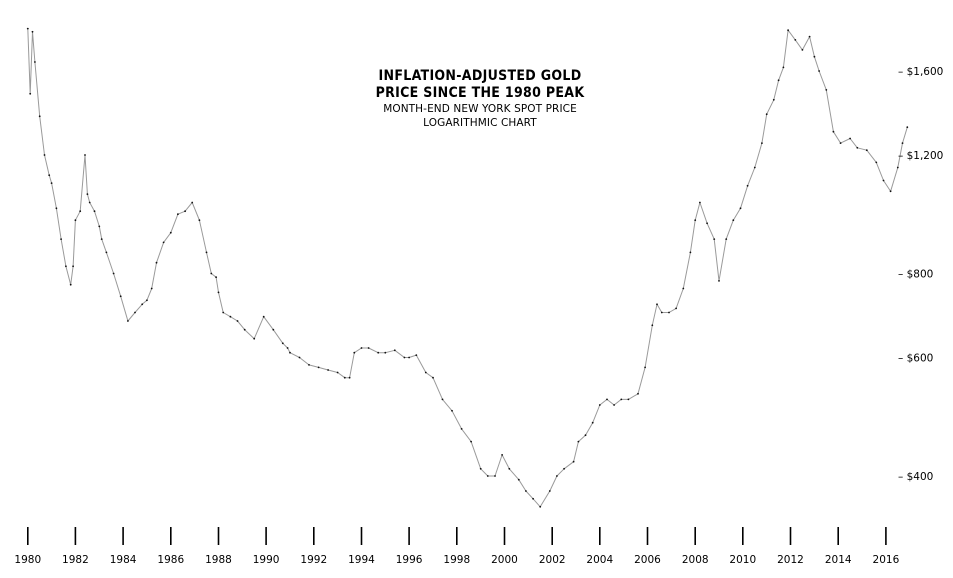 This screenshot has width=953, height=578. Describe the element at coordinates (504, 560) in the screenshot. I see `x-tick-label: 2000` at that location.